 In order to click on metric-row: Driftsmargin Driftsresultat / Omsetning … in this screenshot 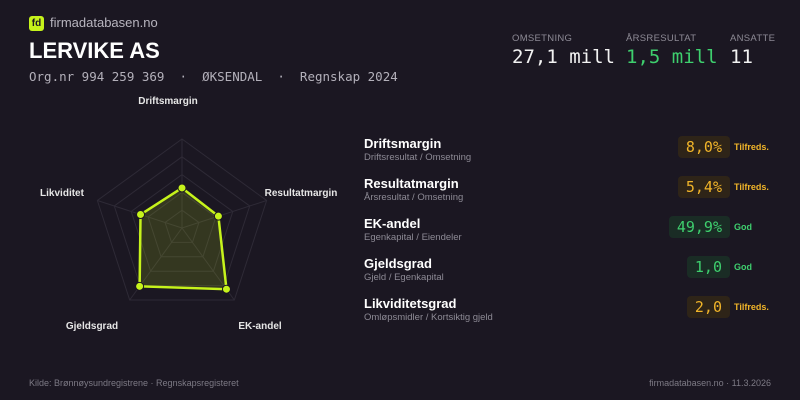, I will do `click(574, 154)`.